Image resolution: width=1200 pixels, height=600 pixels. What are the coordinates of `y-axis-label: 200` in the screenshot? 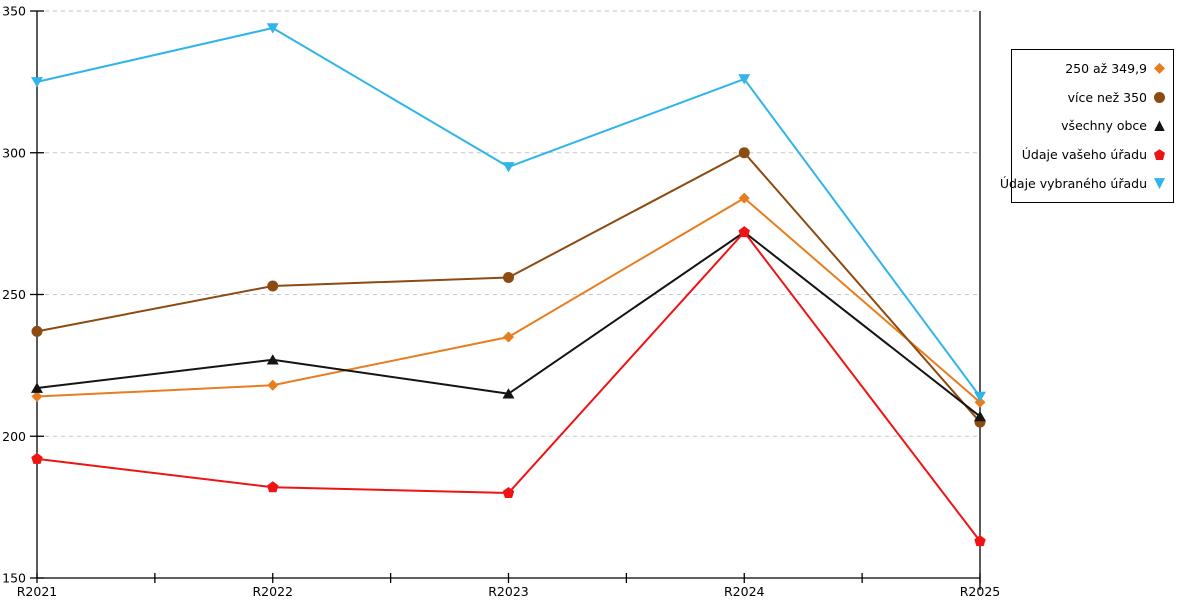 It's located at (14, 436).